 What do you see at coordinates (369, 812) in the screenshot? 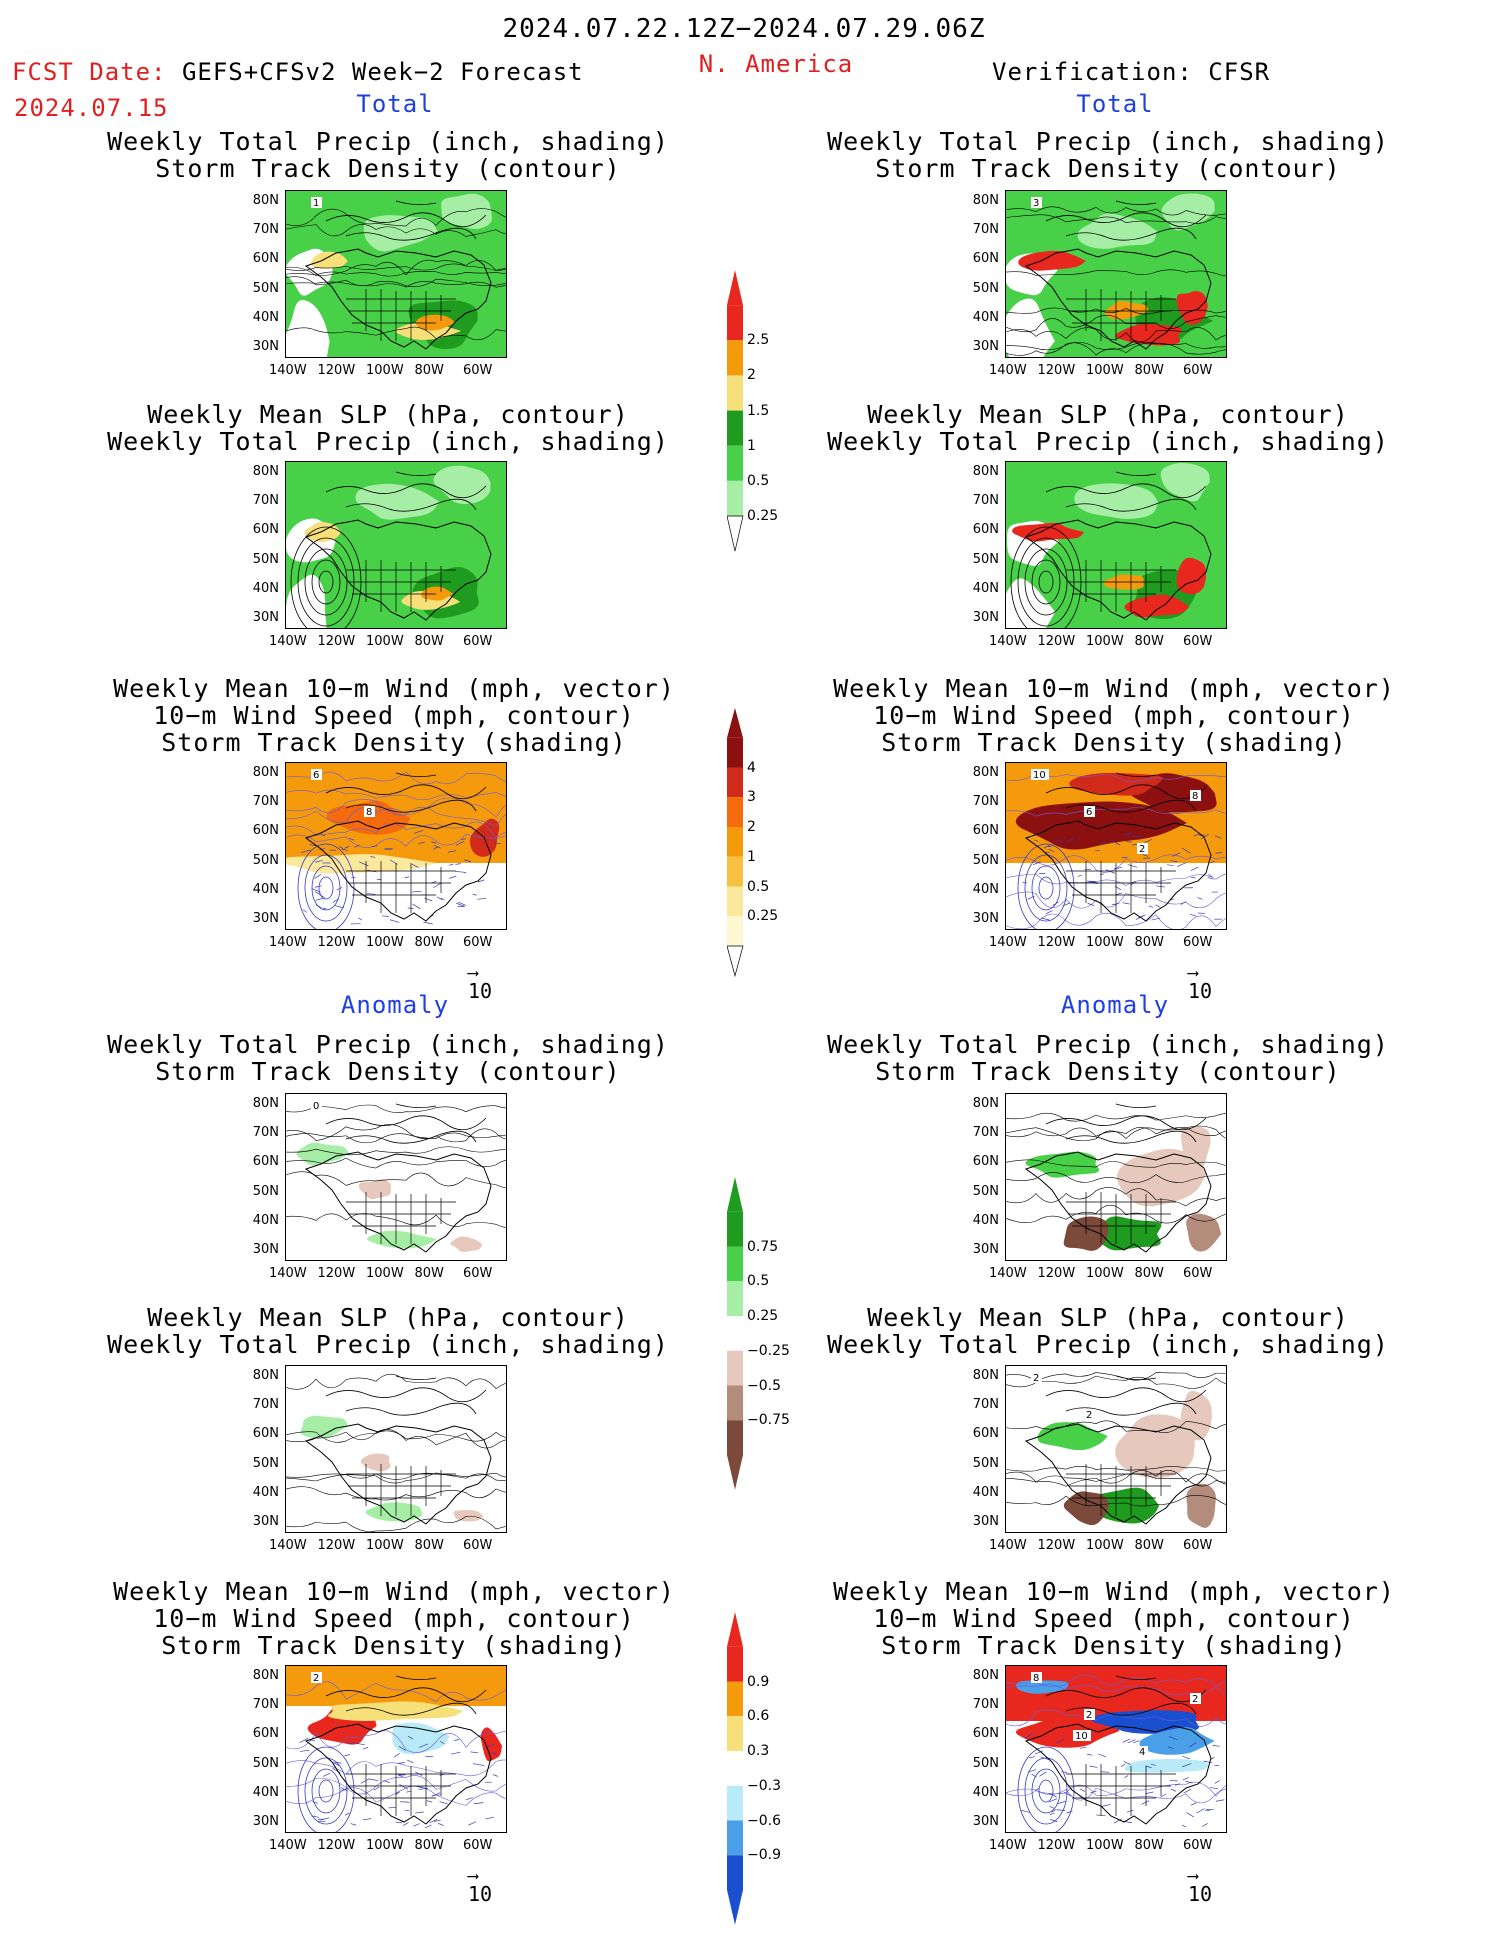
I see `svg-text: 8` at bounding box center [369, 812].